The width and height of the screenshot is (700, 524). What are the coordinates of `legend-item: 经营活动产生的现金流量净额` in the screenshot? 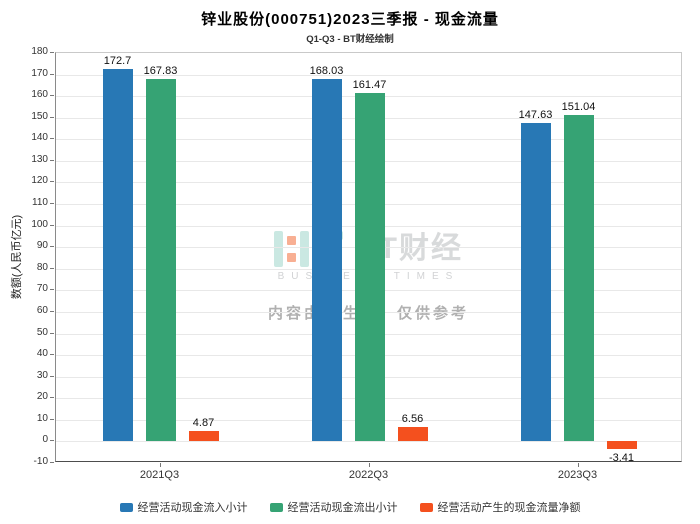 It's located at (500, 507).